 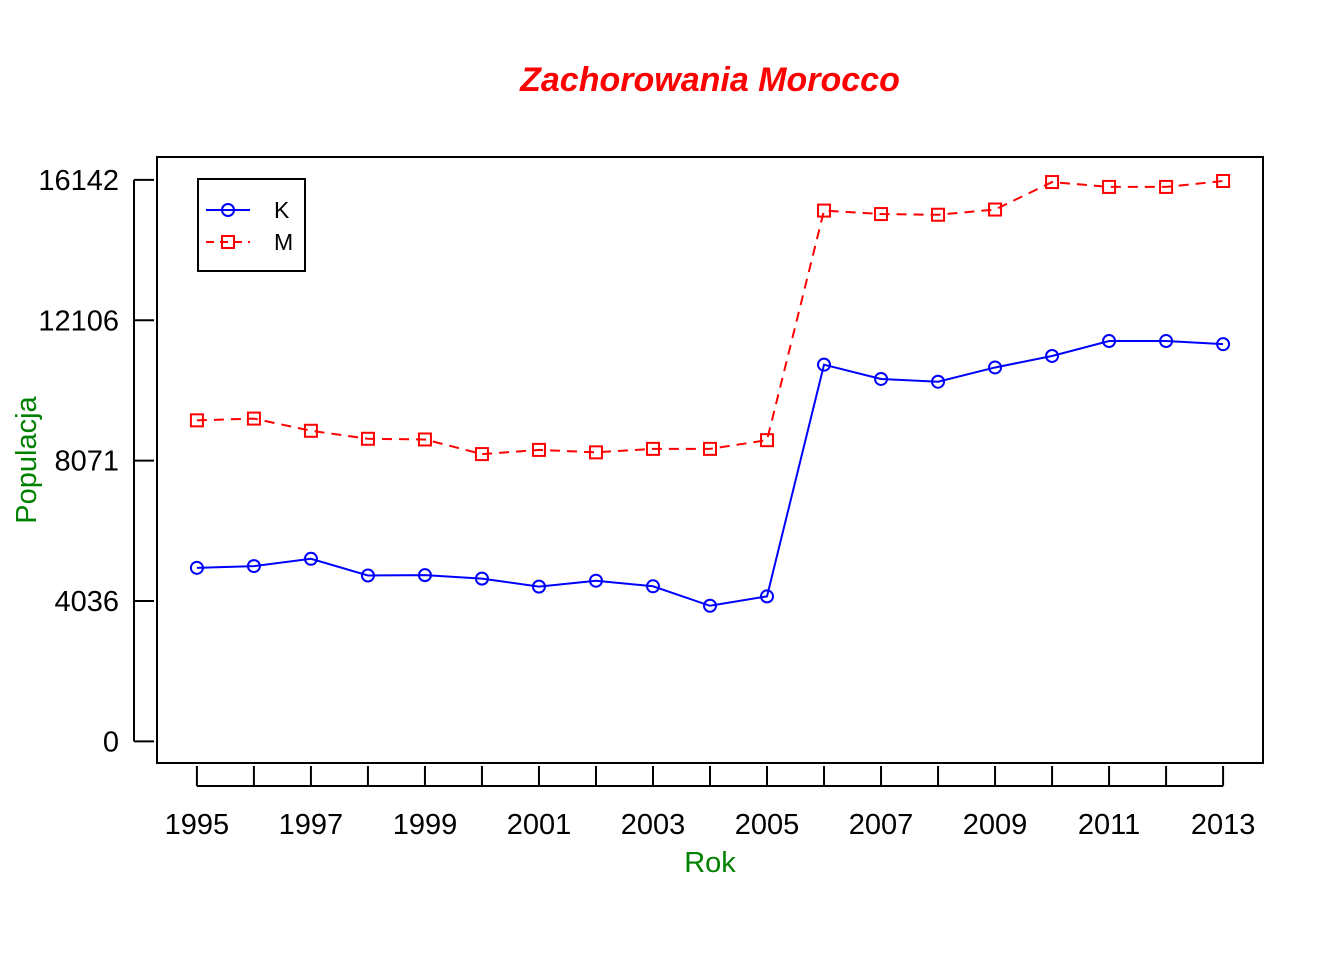 What do you see at coordinates (283, 242) in the screenshot?
I see `legend-label-m: M` at bounding box center [283, 242].